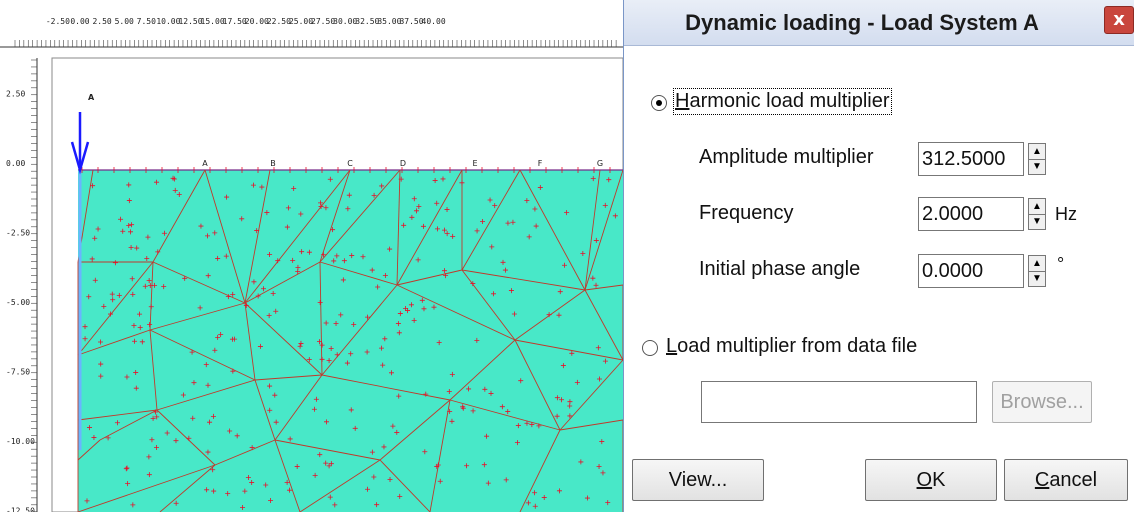 Image resolution: width=1134 pixels, height=512 pixels. Describe the element at coordinates (924, 480) in the screenshot. I see `ok-accesskey: O` at that location.